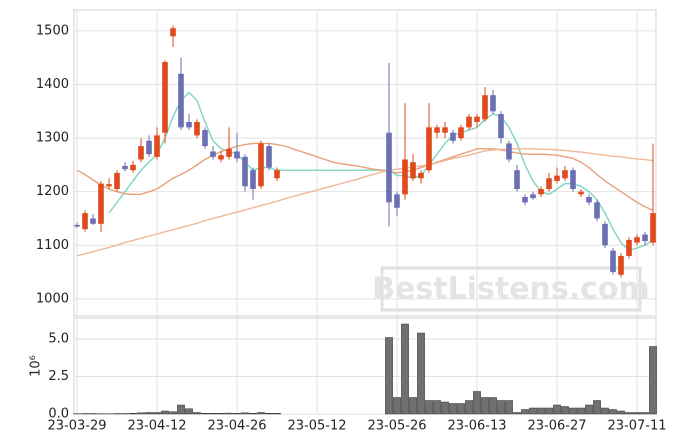  I want to click on x-tick-label: 23-03-29, so click(76, 426).